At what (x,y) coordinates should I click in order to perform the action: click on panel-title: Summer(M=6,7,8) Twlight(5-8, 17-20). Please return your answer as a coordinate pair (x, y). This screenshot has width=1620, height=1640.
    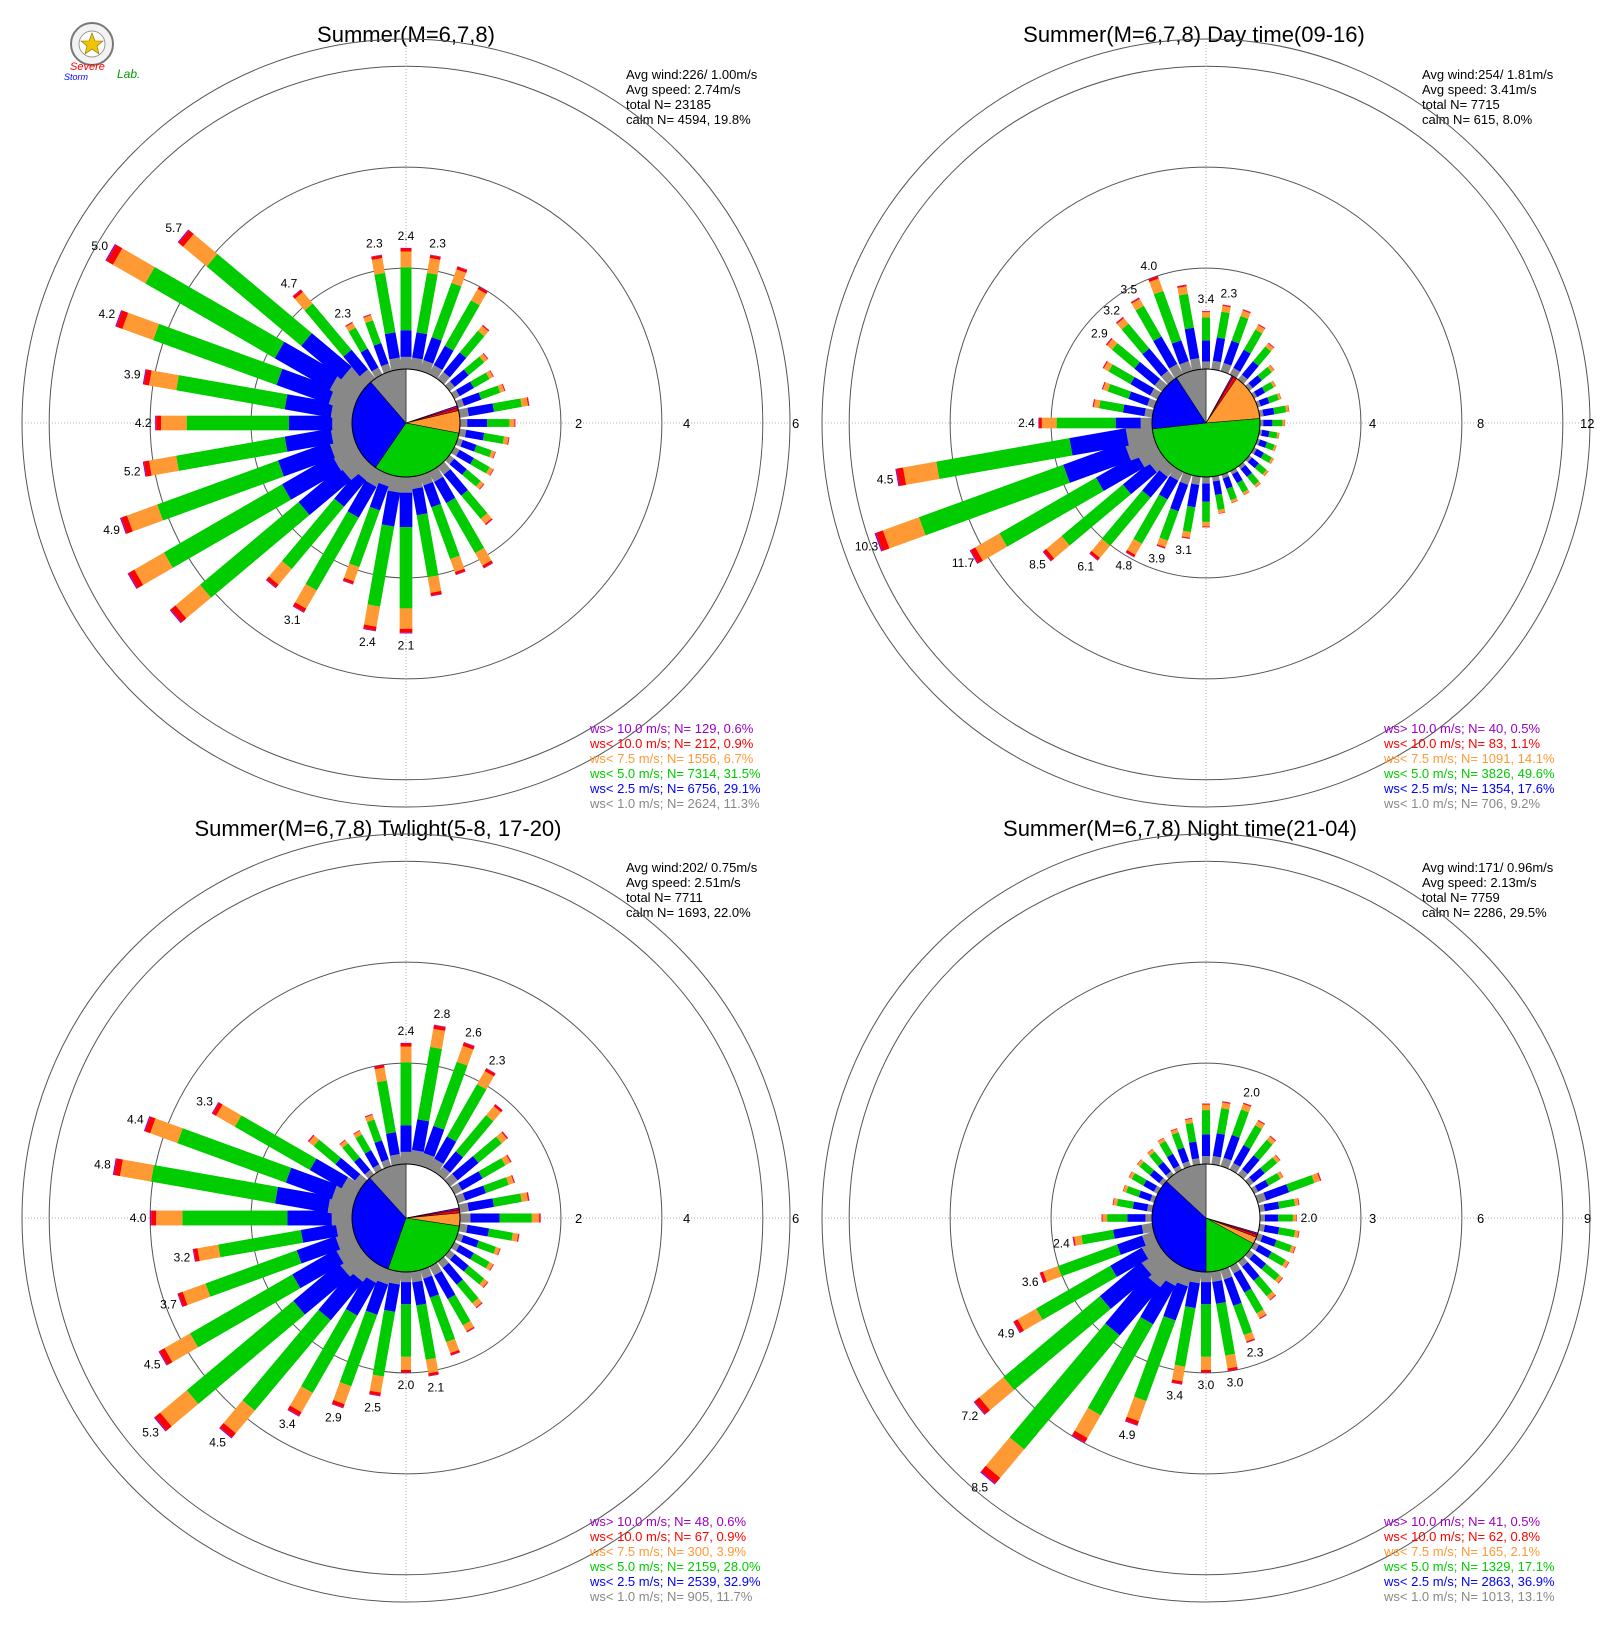
    Looking at the image, I should click on (377, 828).